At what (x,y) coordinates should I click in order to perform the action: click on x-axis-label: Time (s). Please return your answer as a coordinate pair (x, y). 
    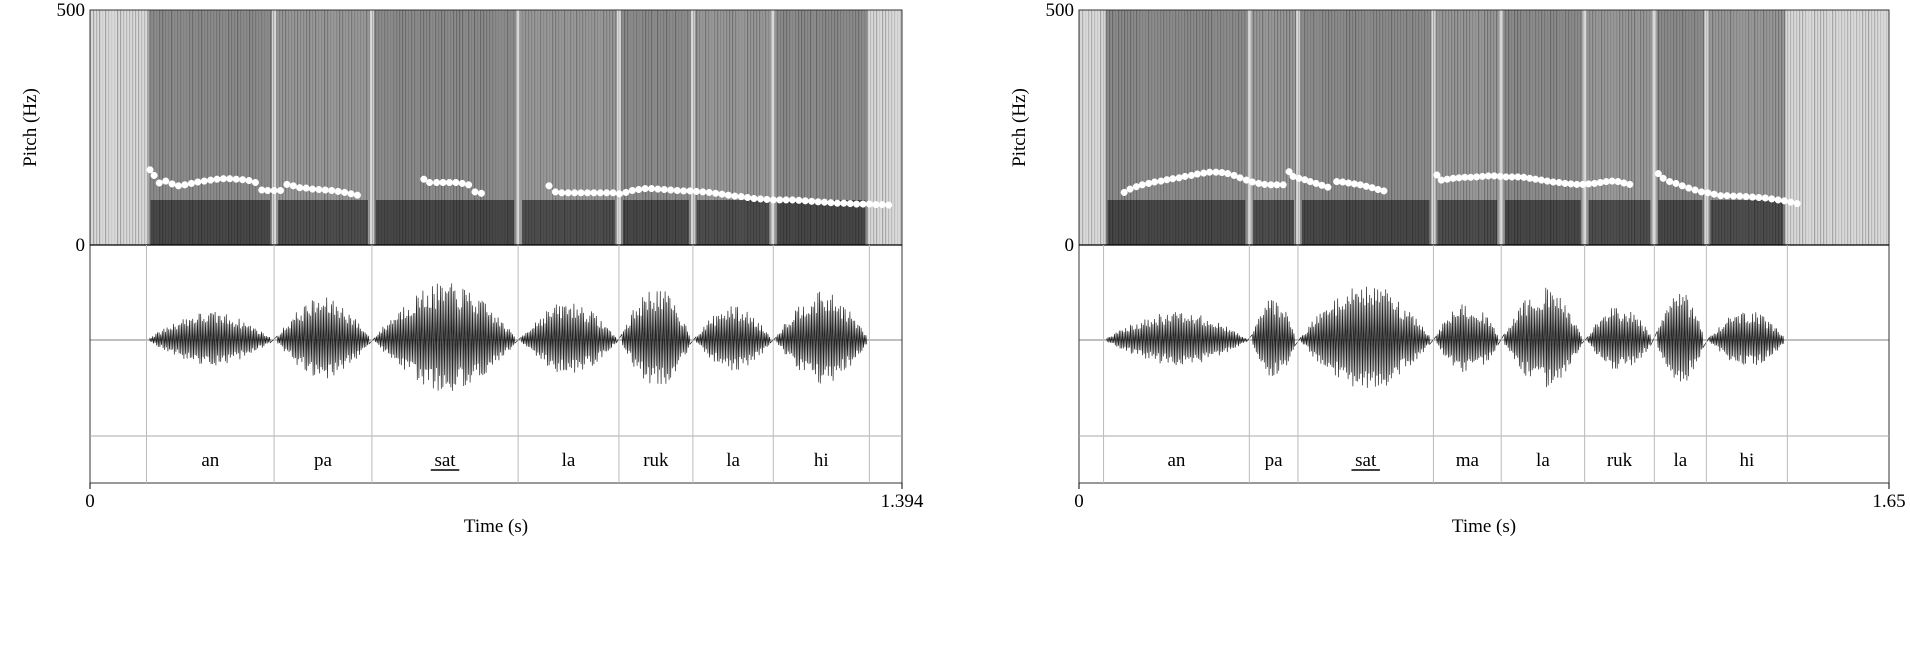
    Looking at the image, I should click on (1484, 526).